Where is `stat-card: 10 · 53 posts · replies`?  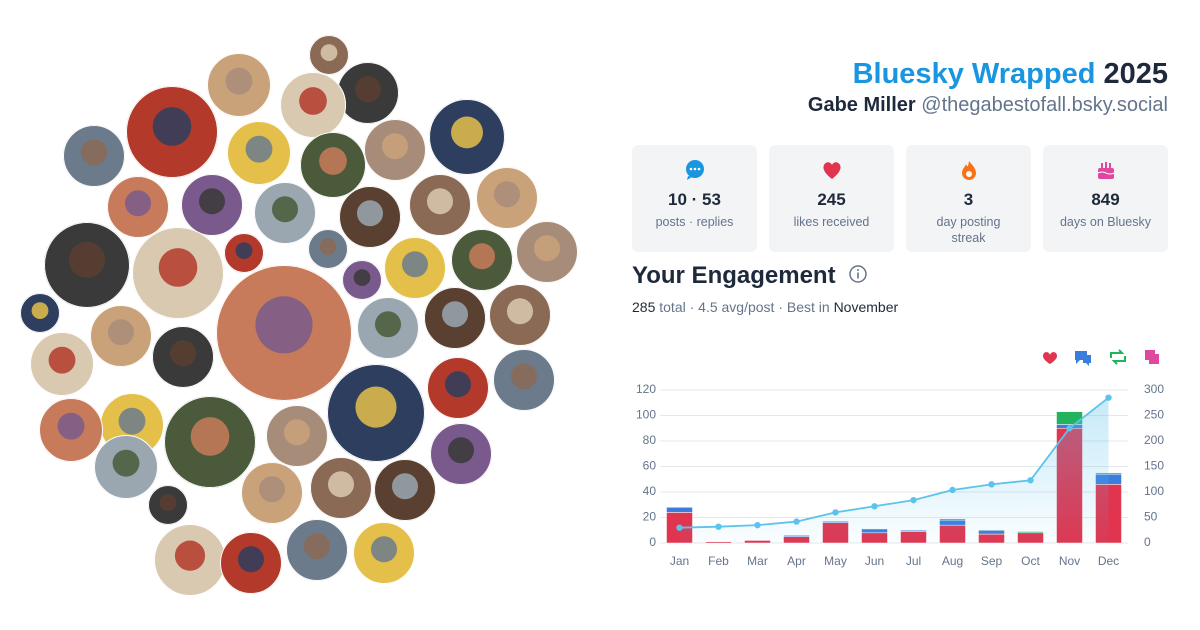 stat-card: 10 · 53 posts · replies is located at coordinates (694, 198).